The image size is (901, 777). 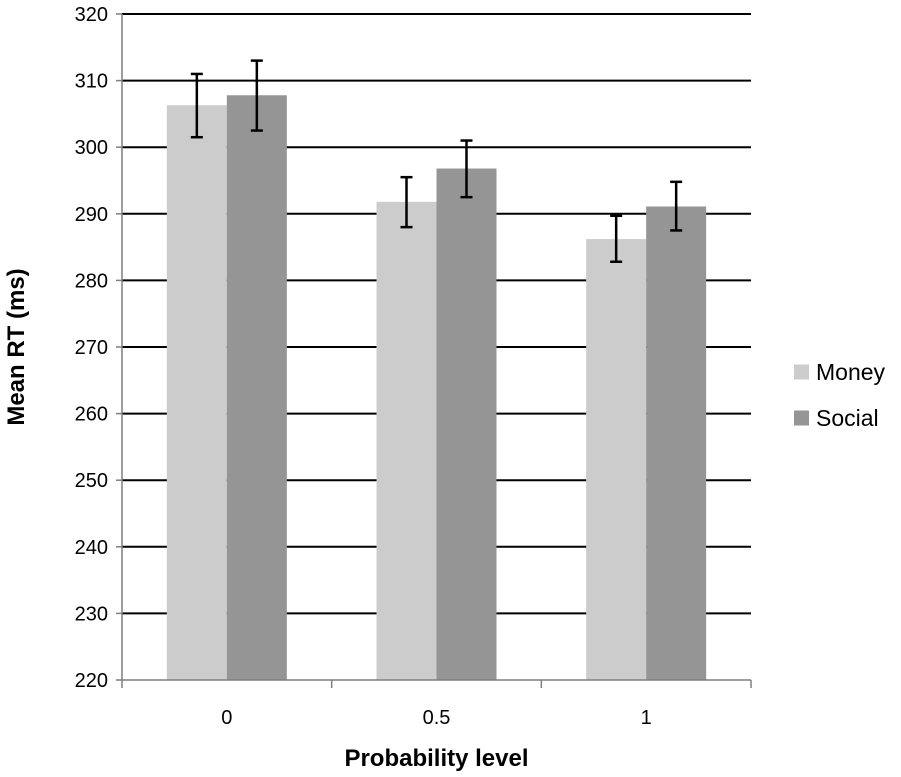 What do you see at coordinates (226, 718) in the screenshot?
I see `x-tick-label: 0` at bounding box center [226, 718].